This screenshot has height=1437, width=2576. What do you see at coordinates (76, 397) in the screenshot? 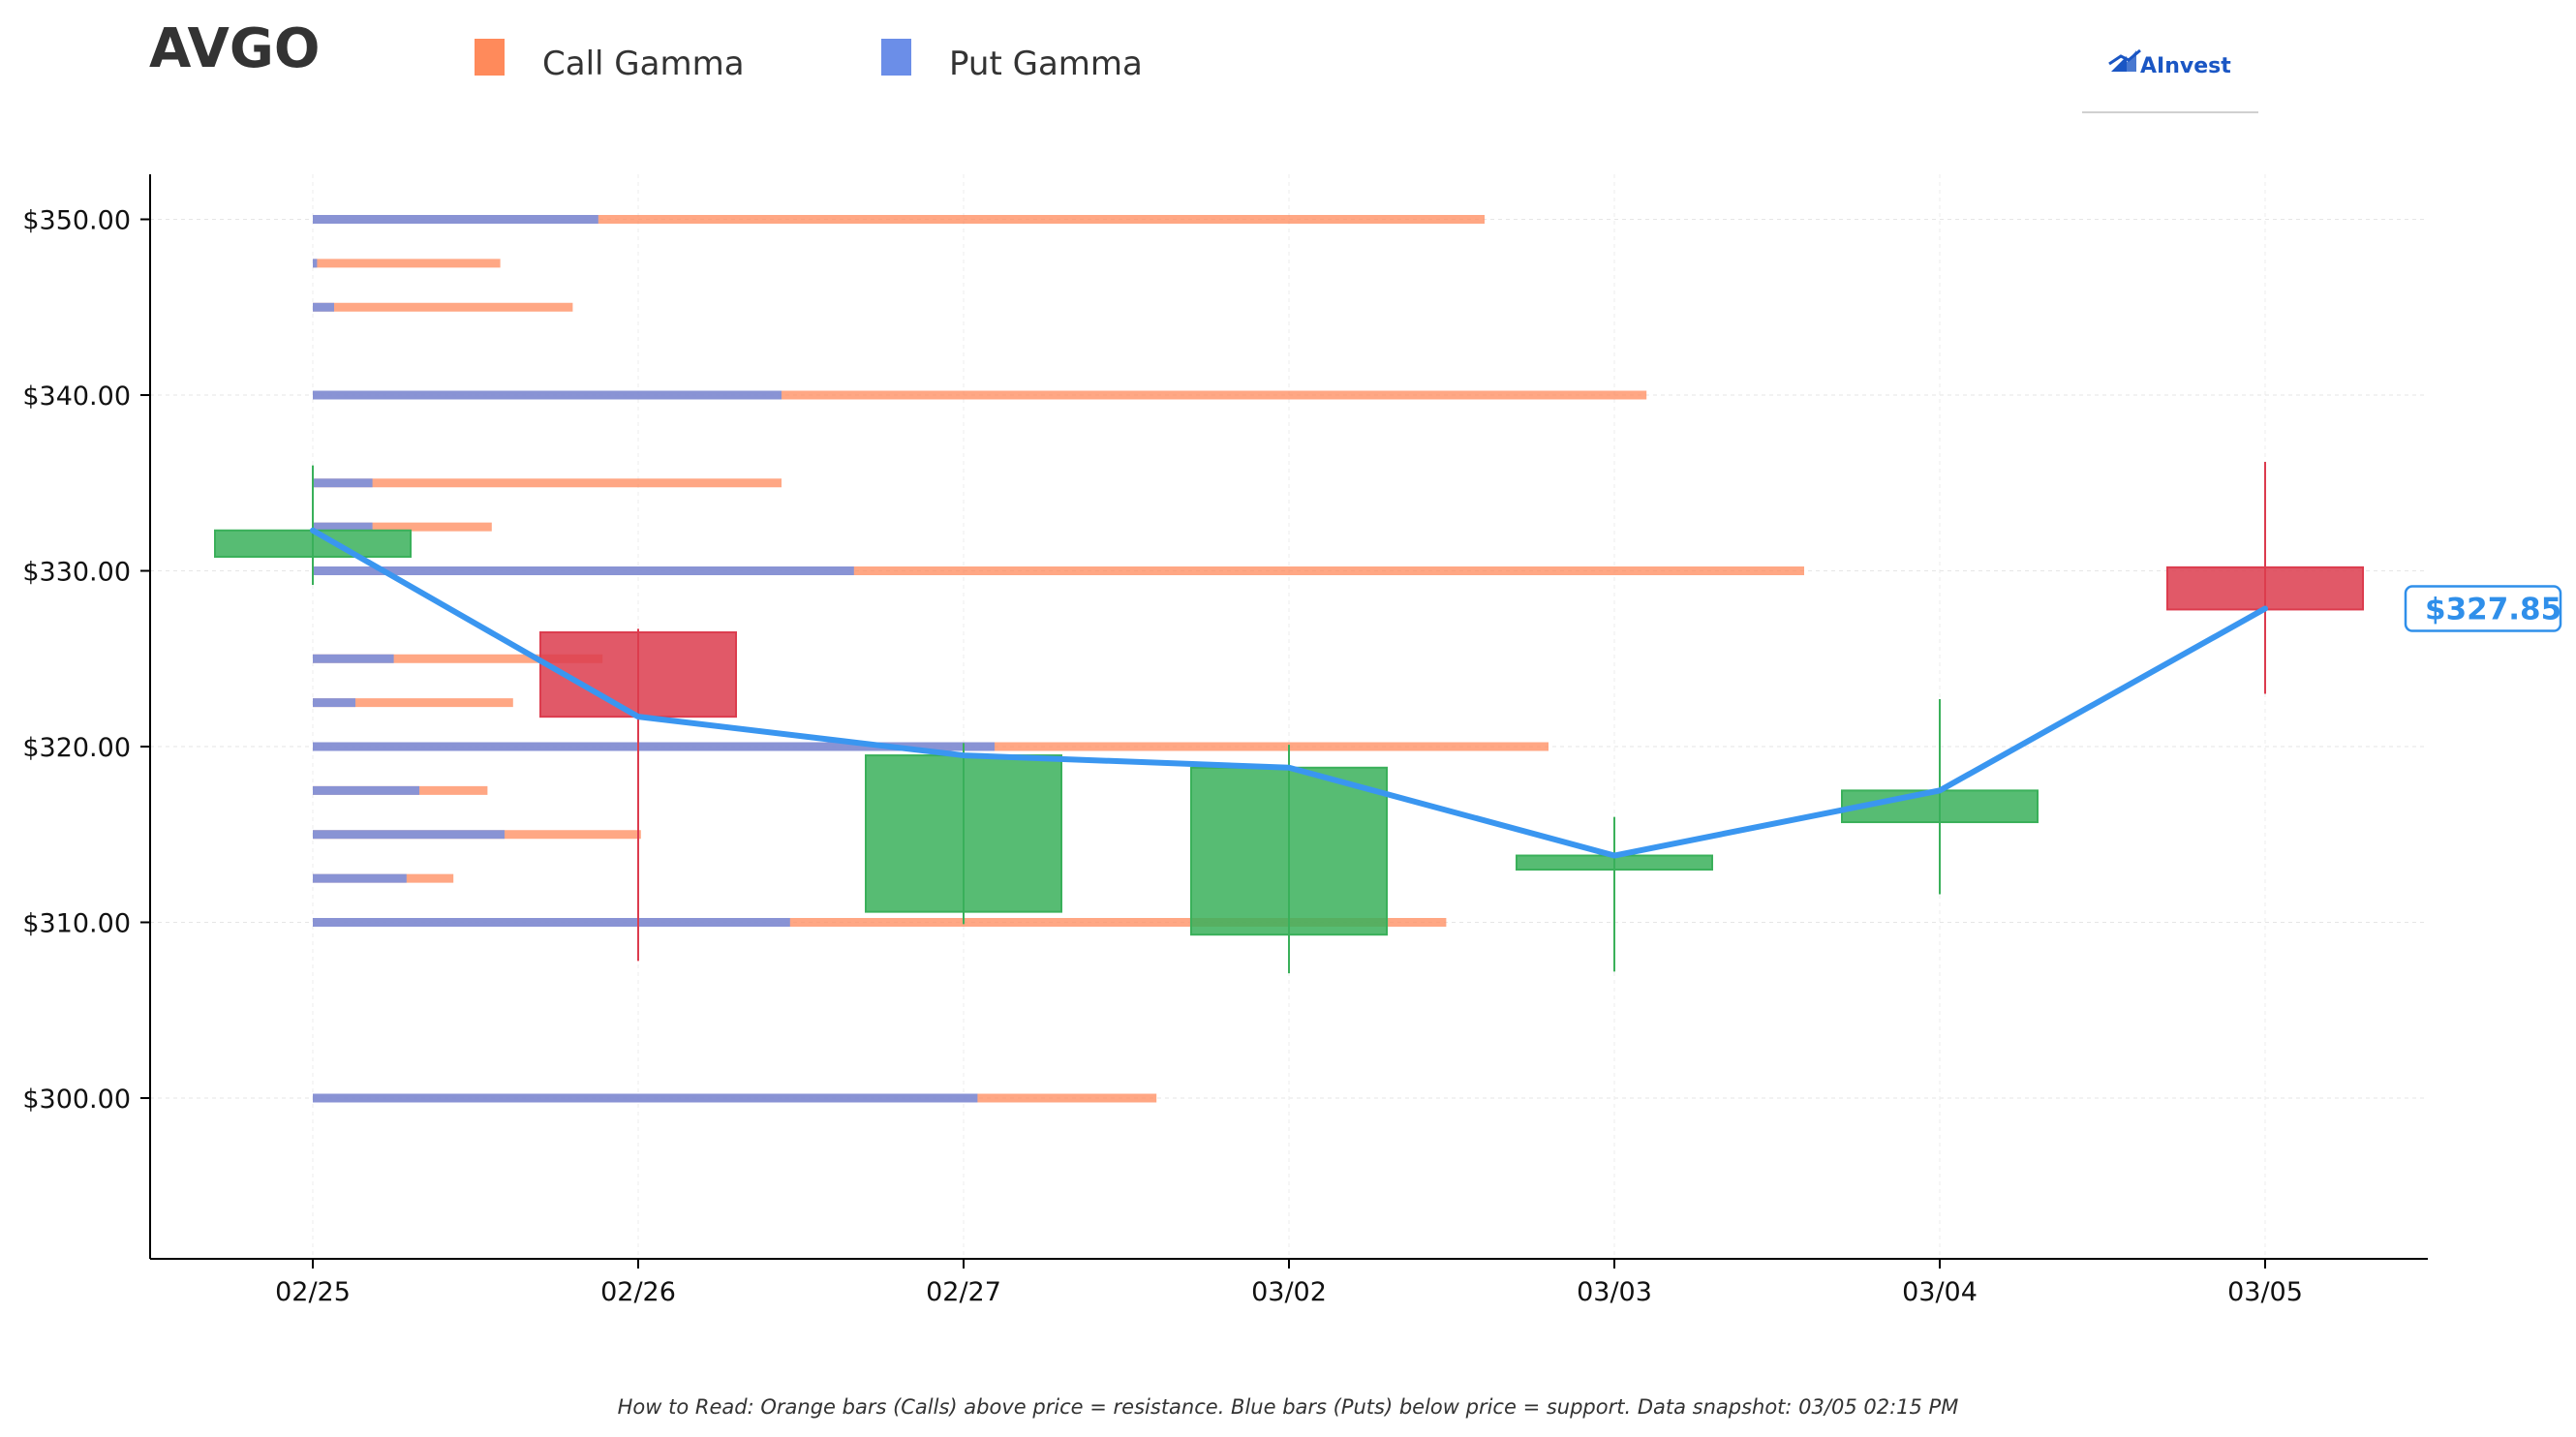
I see `y-tick-label: $340.00` at bounding box center [76, 397].